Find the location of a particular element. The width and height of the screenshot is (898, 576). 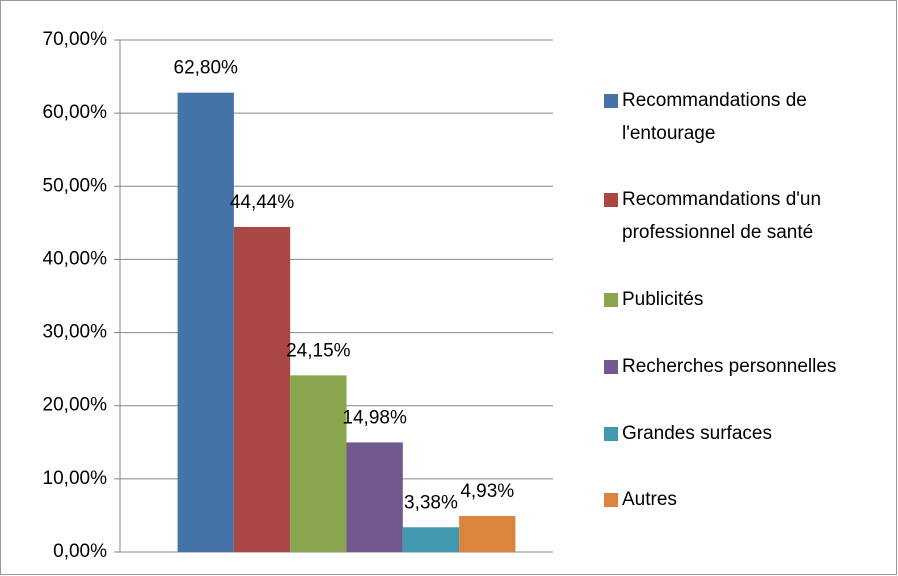

data-label: 14,98% is located at coordinates (374, 417).